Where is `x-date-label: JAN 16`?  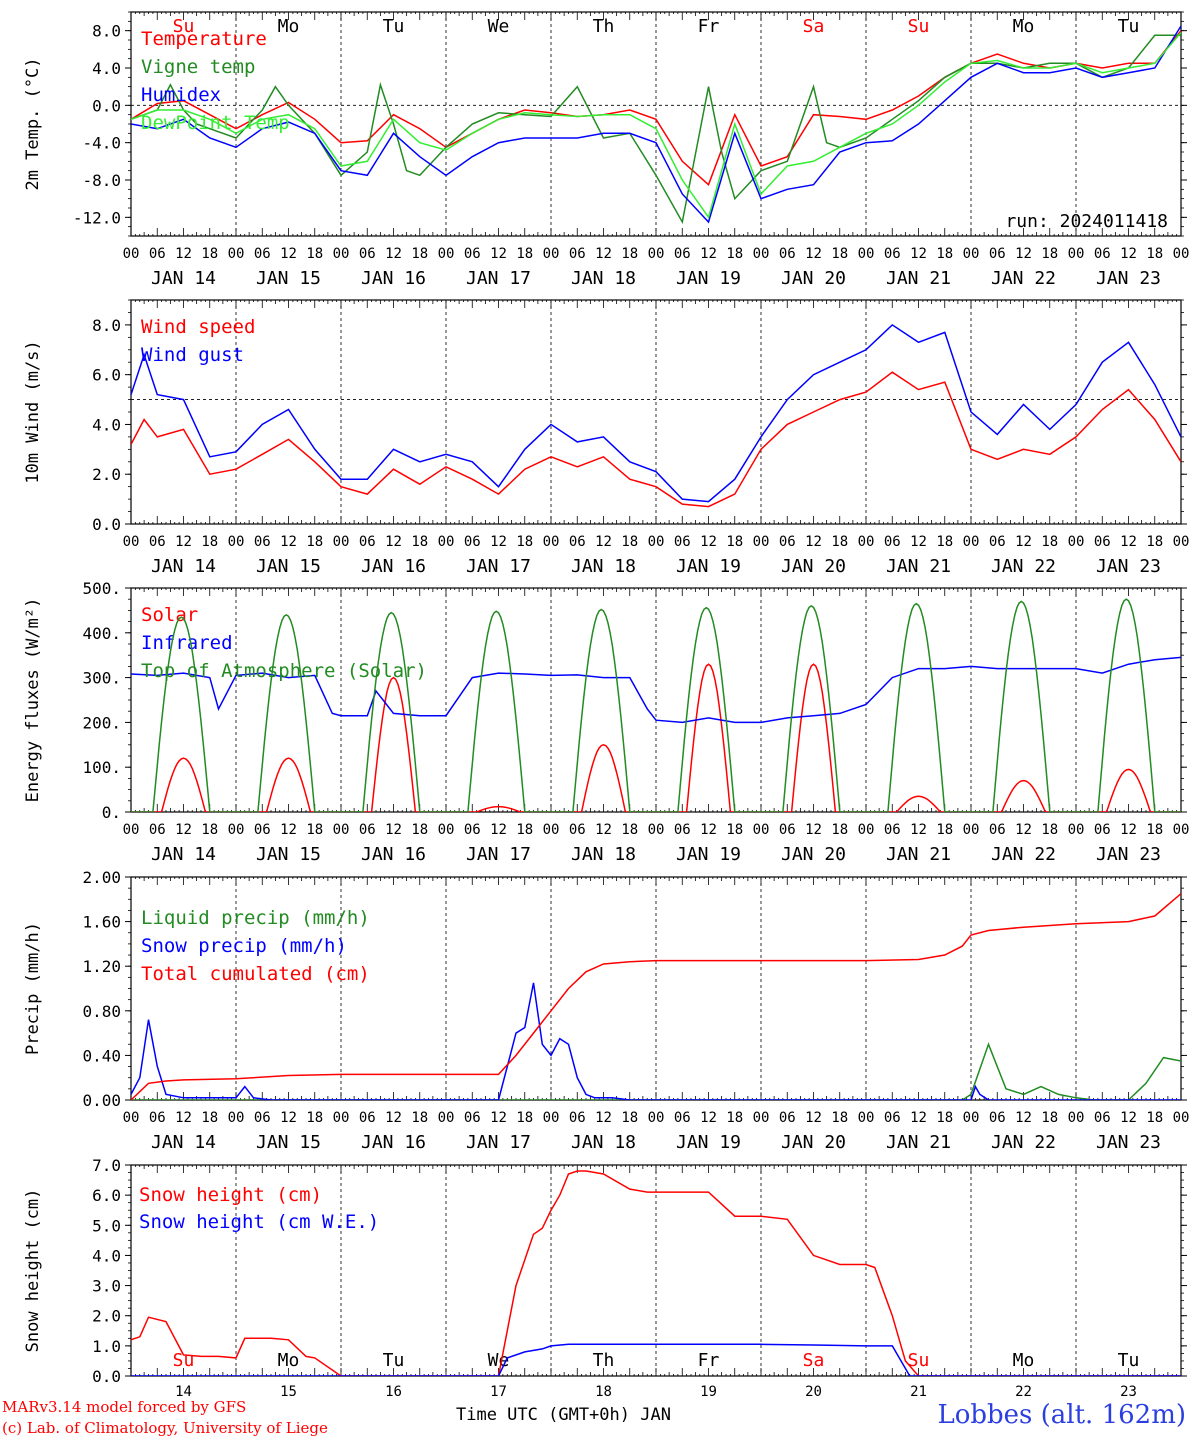
x-date-label: JAN 16 is located at coordinates (393, 854).